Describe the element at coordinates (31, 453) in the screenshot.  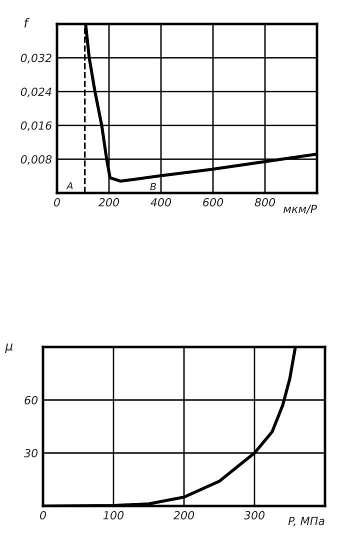
I see `y-tick-label: 30` at that location.